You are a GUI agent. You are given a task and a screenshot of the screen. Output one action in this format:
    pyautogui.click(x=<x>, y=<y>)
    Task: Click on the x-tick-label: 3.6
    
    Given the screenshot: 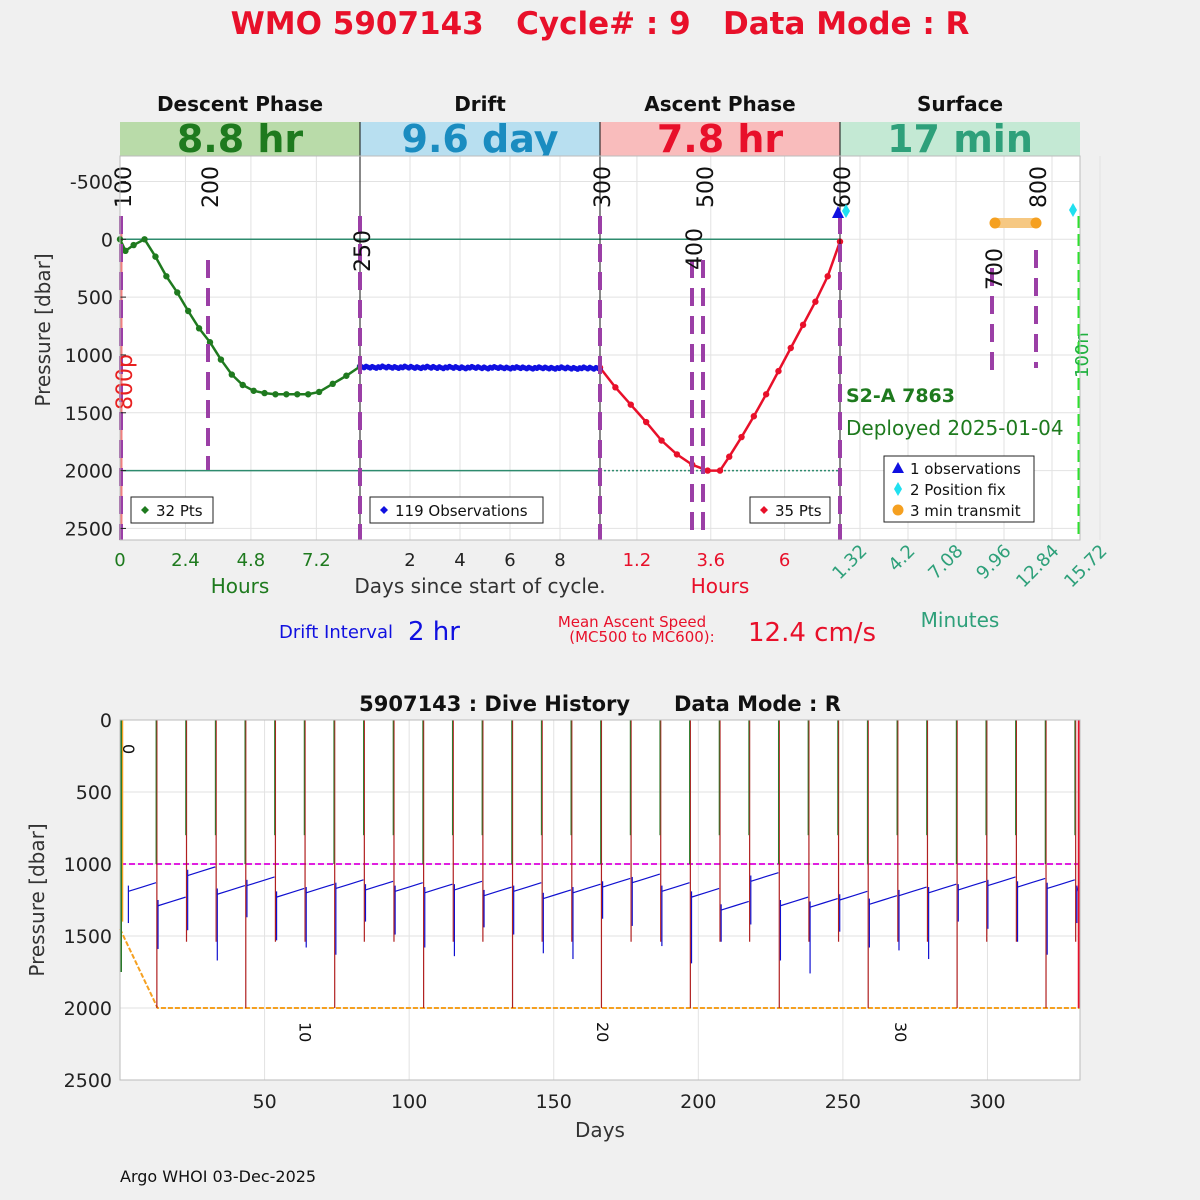 What is the action you would take?
    pyautogui.click(x=710, y=560)
    